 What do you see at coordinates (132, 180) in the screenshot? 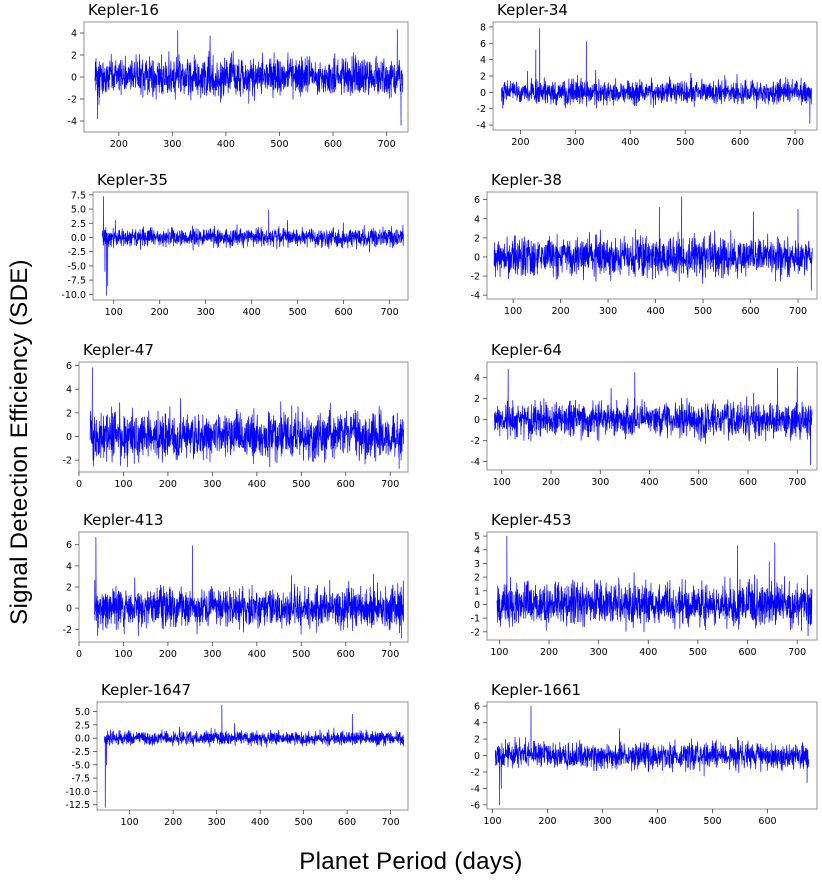
I see `panel-title: Kepler-35` at bounding box center [132, 180].